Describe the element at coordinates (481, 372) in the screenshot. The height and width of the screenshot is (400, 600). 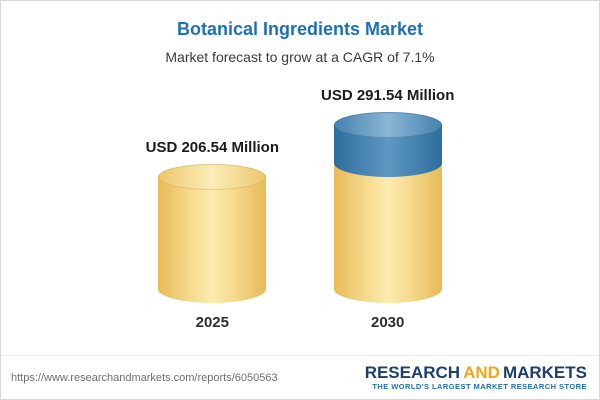
I see `logo-word-and: AND` at that location.